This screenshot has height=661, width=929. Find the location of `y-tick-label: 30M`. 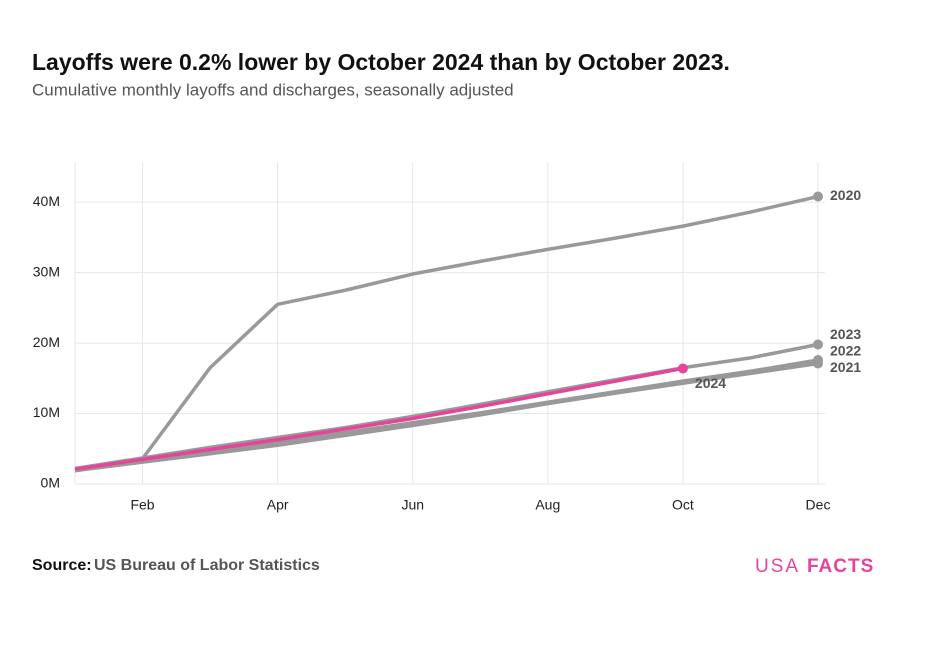

y-tick-label: 30M is located at coordinates (46, 271).